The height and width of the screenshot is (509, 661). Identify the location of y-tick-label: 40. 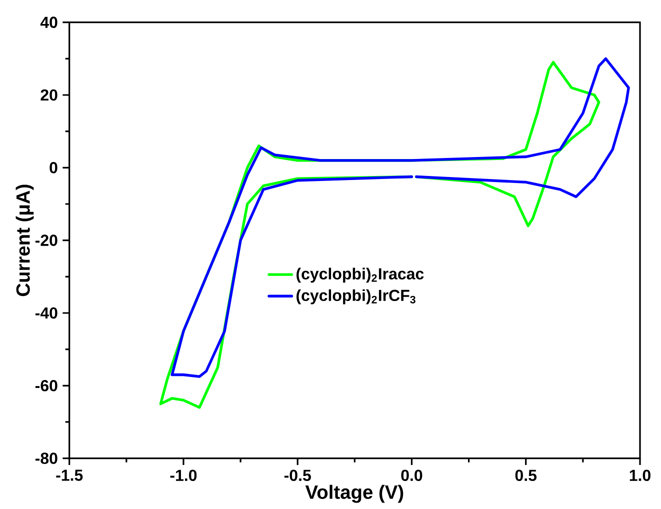
(49, 22).